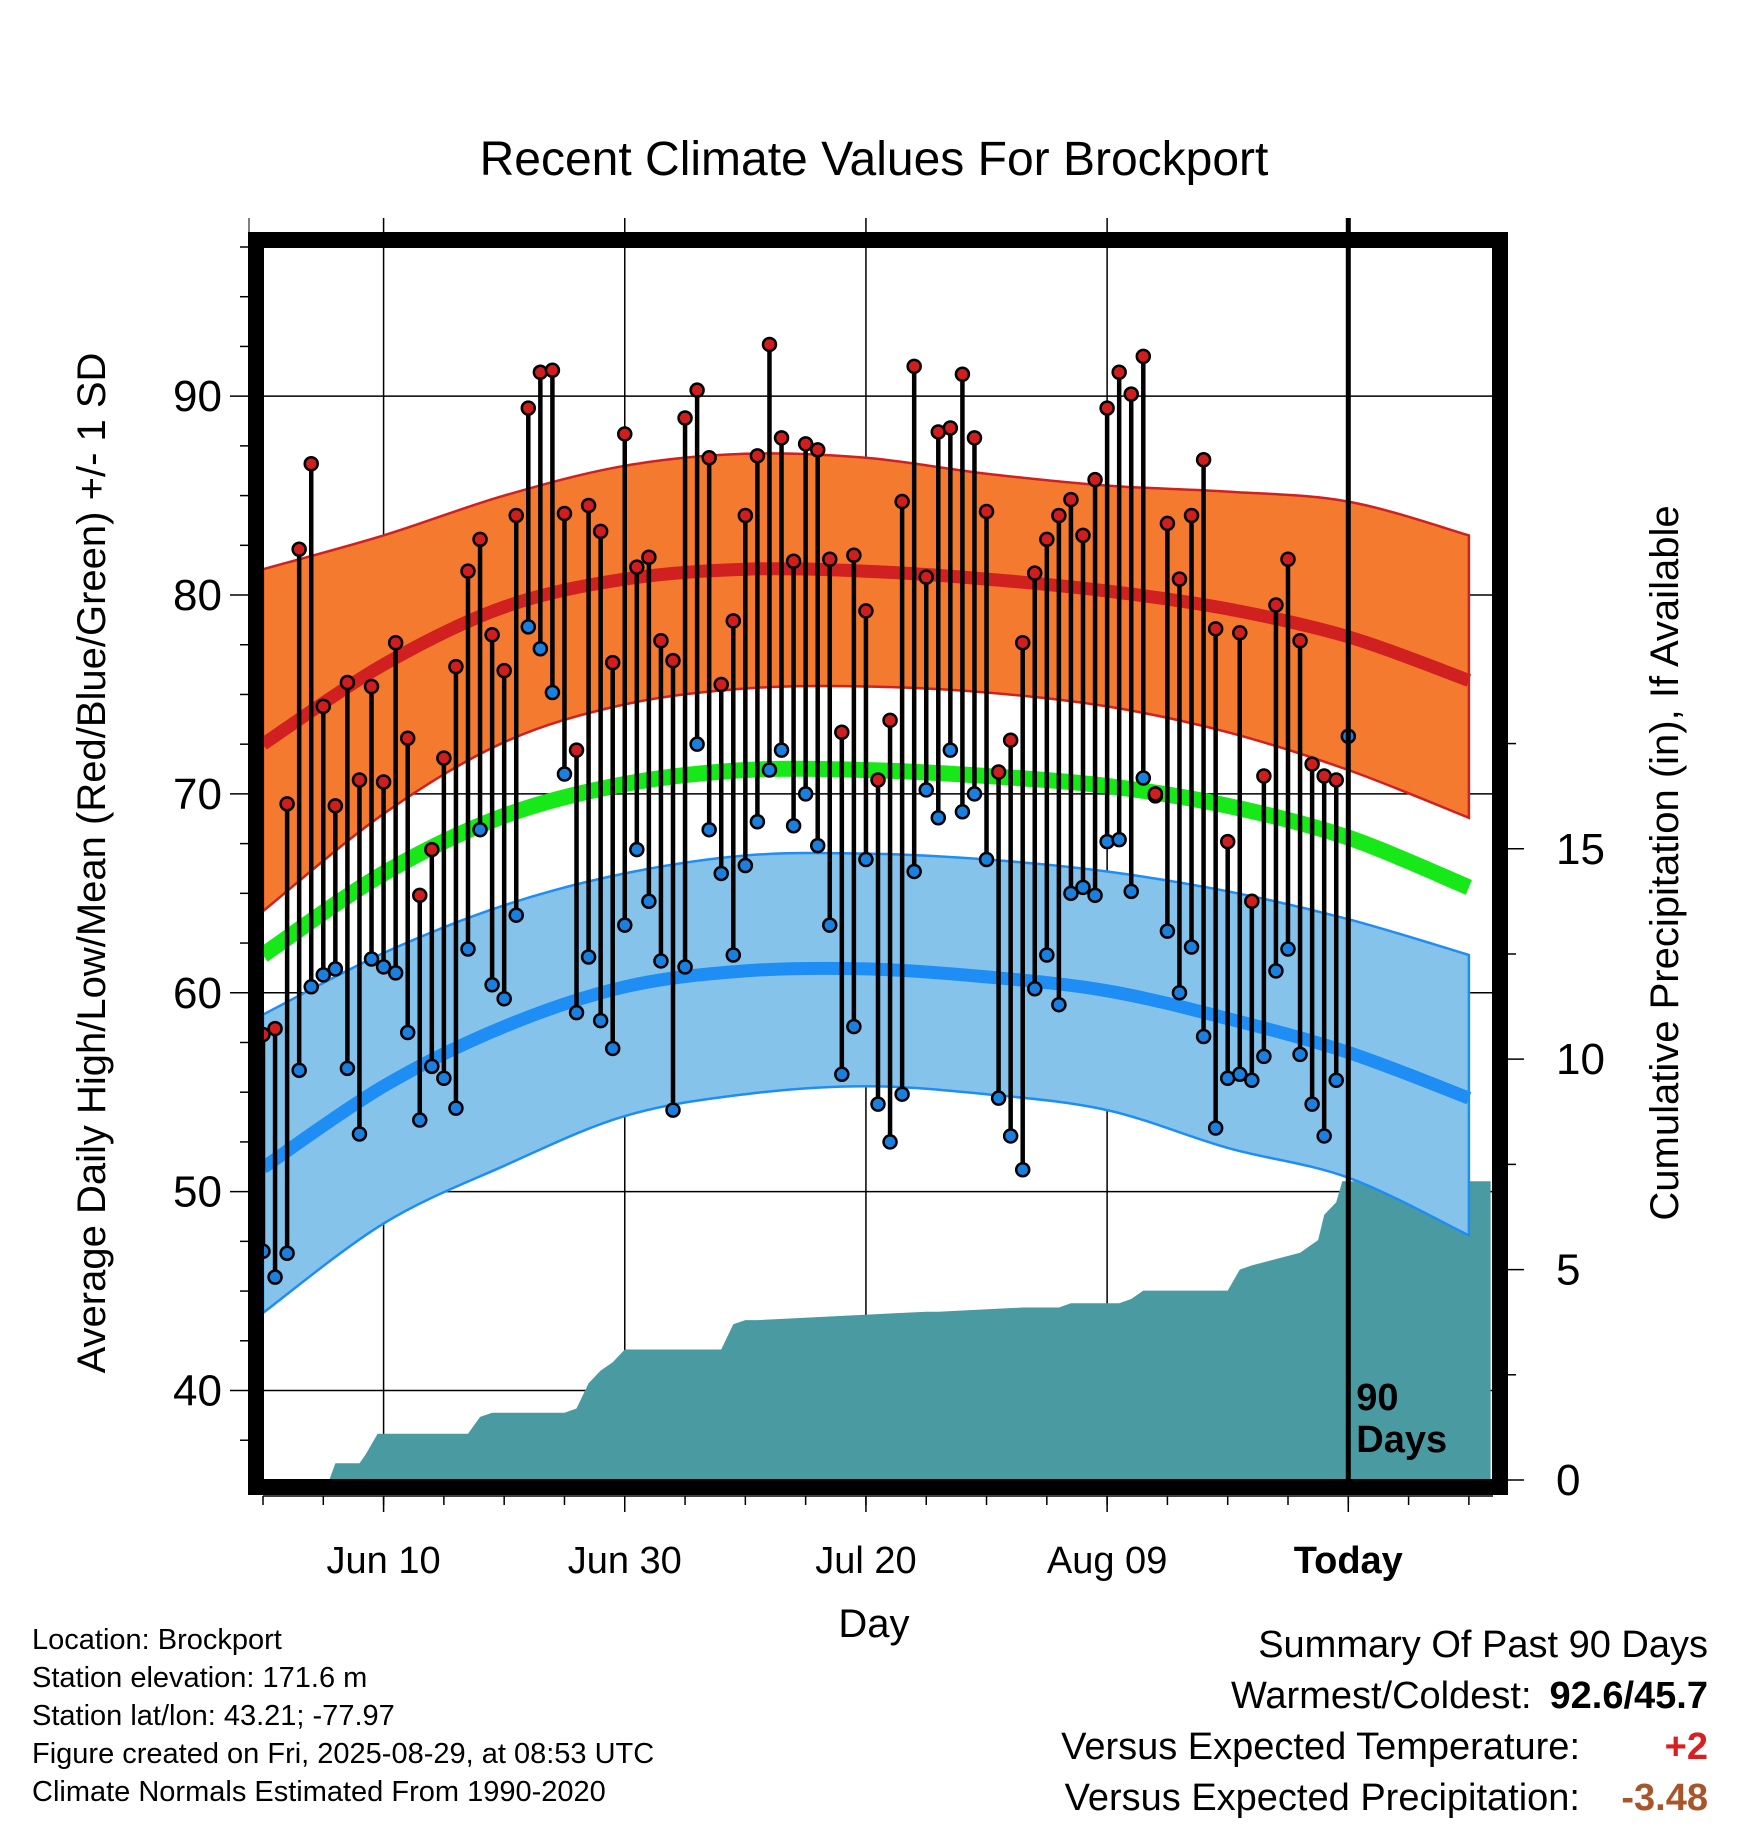 This screenshot has width=1748, height=1828. Describe the element at coordinates (1322, 1798) in the screenshot. I see `precipitation-departure-label: Versus Expected Precipitation:` at that location.